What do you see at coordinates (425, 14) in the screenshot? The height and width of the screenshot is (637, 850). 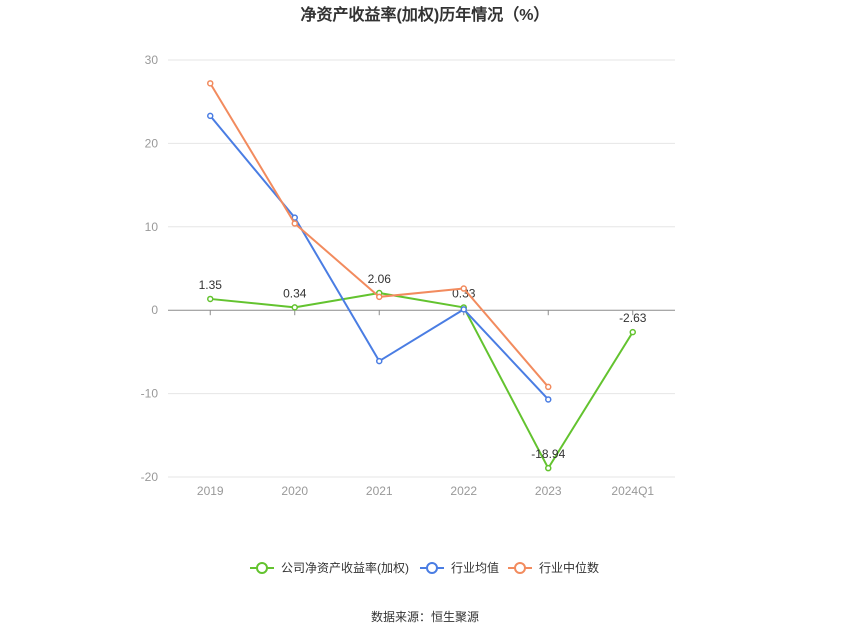 I see `chart-title: 净资产收益率(加权)历年情况（%）` at bounding box center [425, 14].